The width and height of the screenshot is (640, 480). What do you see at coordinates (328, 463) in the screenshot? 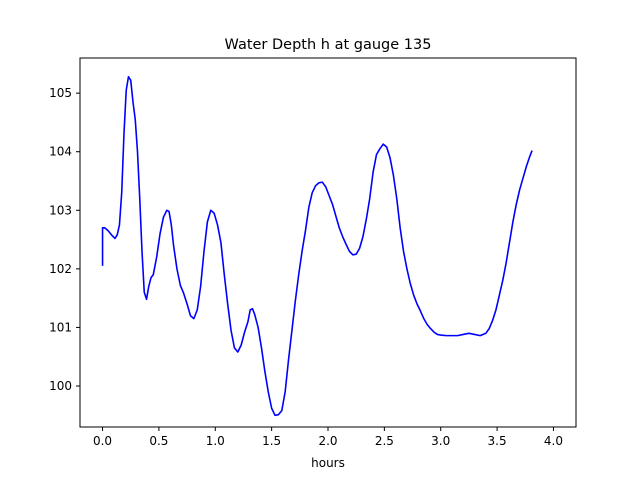
I see `x-axis-label: hours` at bounding box center [328, 463].